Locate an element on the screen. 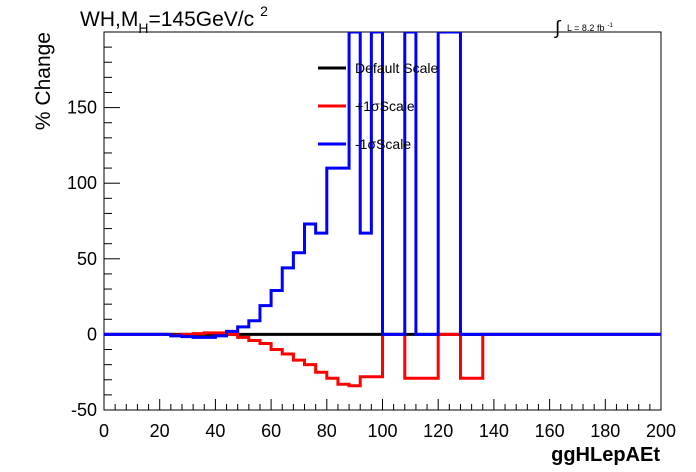 This screenshot has width=696, height=472. luminosity-label: L = 8.2 fb -1 is located at coordinates (590, 28).